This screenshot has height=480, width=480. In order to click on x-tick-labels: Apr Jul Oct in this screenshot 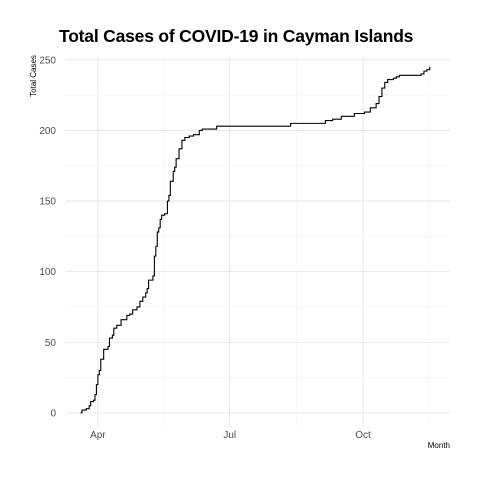, I will do `click(230, 435)`.